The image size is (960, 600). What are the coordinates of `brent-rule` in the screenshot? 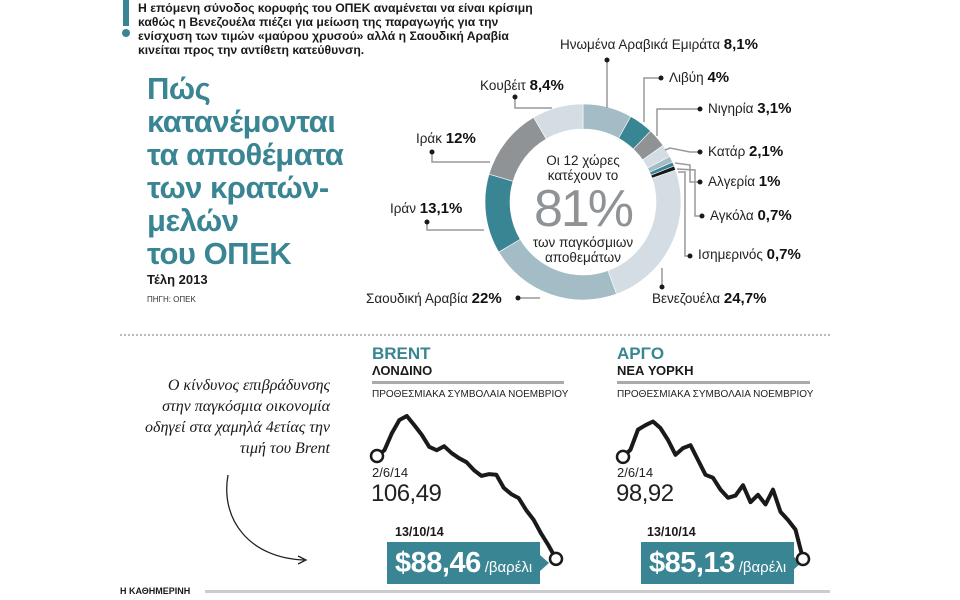 It's located at (468, 382).